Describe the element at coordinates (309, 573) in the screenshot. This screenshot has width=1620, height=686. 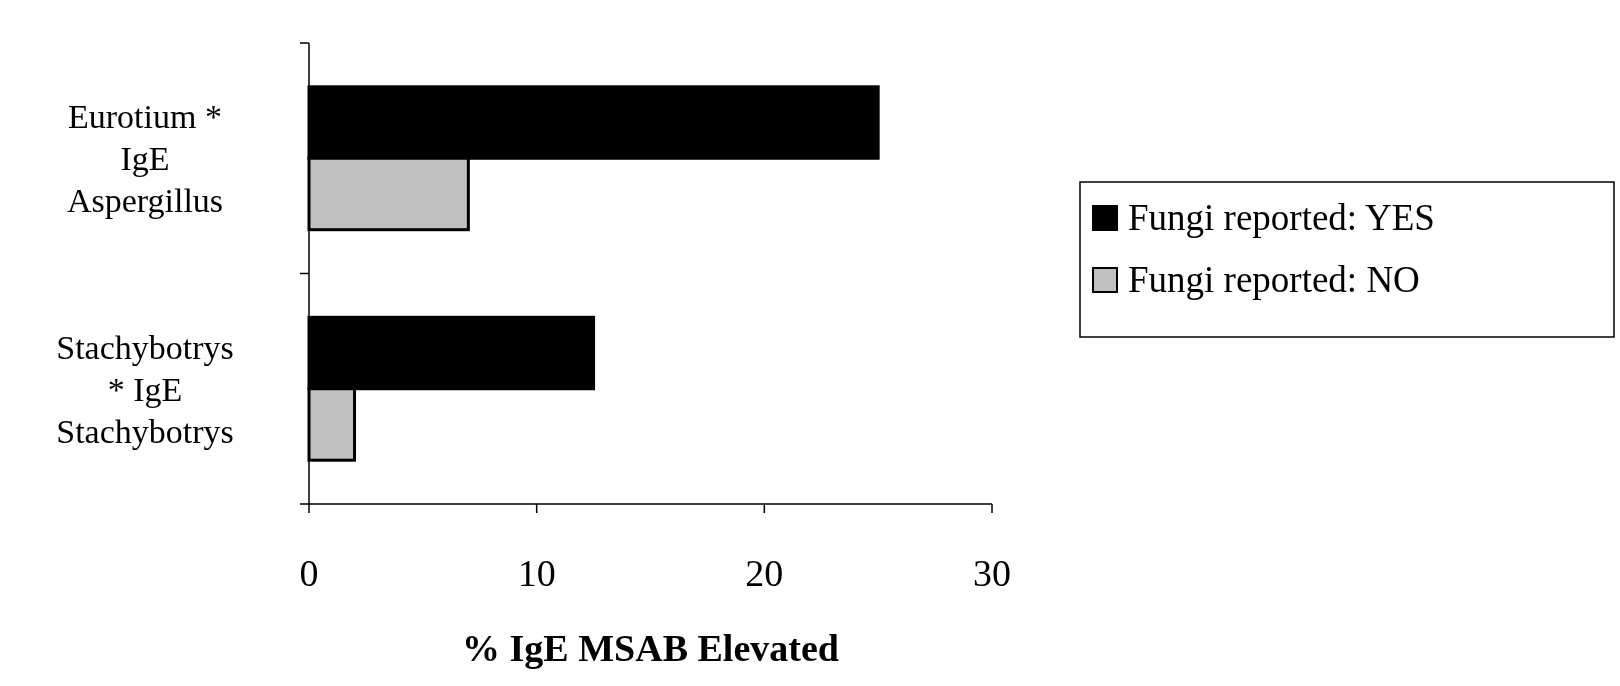
I see `x-tick-label: 0` at that location.